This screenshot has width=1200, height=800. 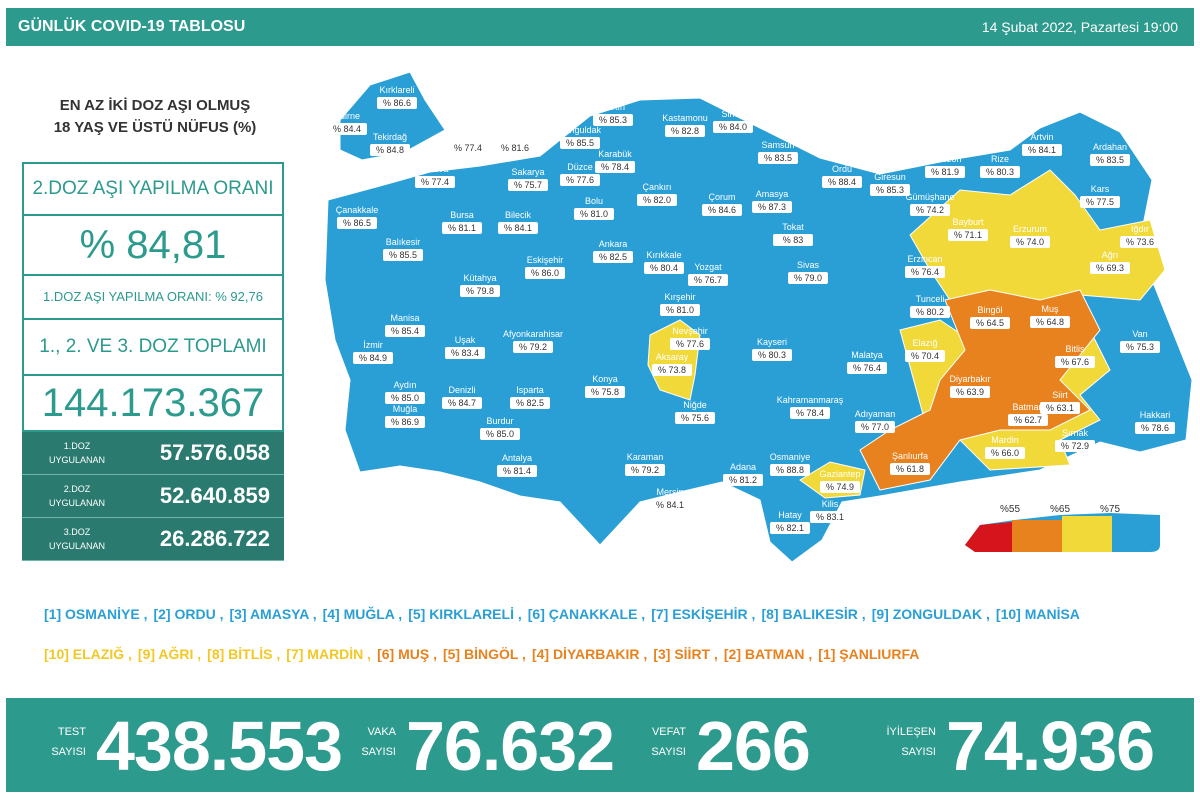 I want to click on ranking-item: [6] MUŞ ,, so click(x=407, y=654).